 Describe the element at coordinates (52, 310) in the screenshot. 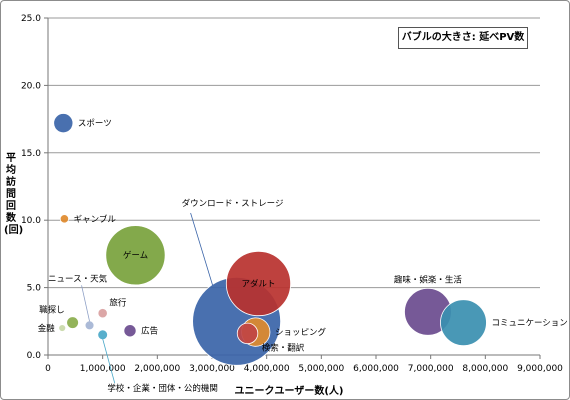

I see `bubble-label: 職探し` at that location.